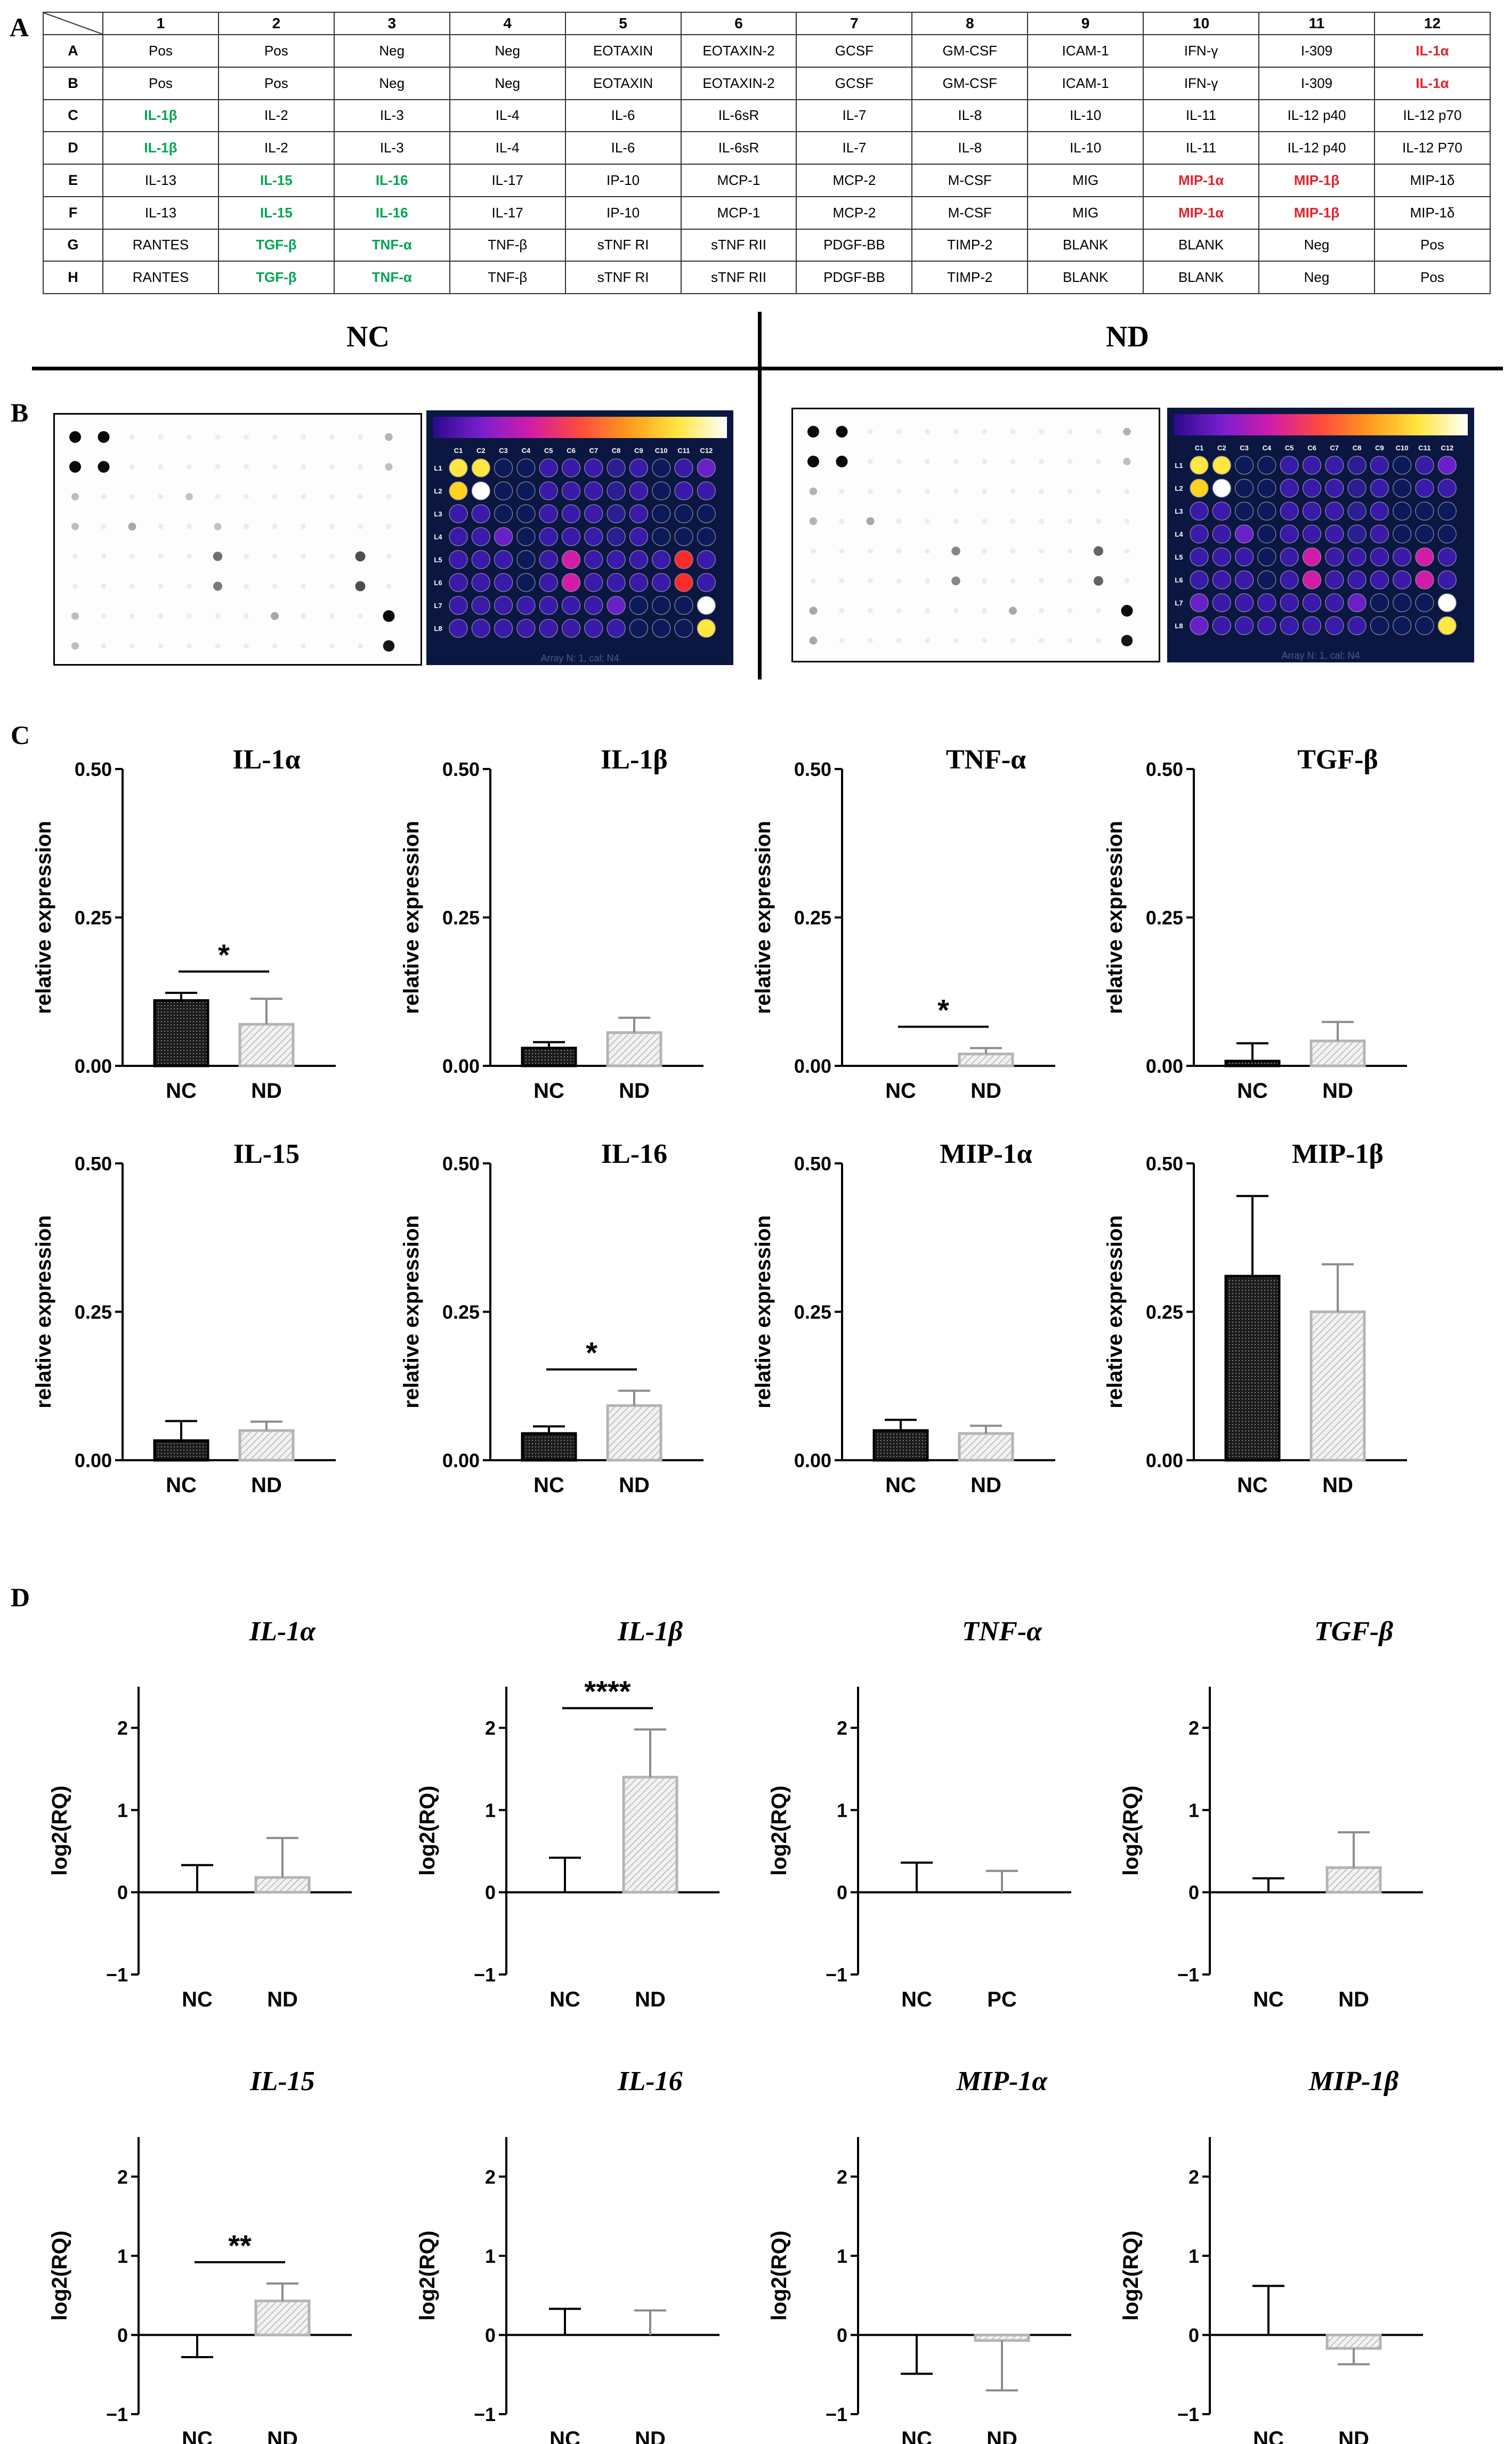 The height and width of the screenshot is (2444, 1512). I want to click on heatmap-row-label: L4, so click(438, 537).